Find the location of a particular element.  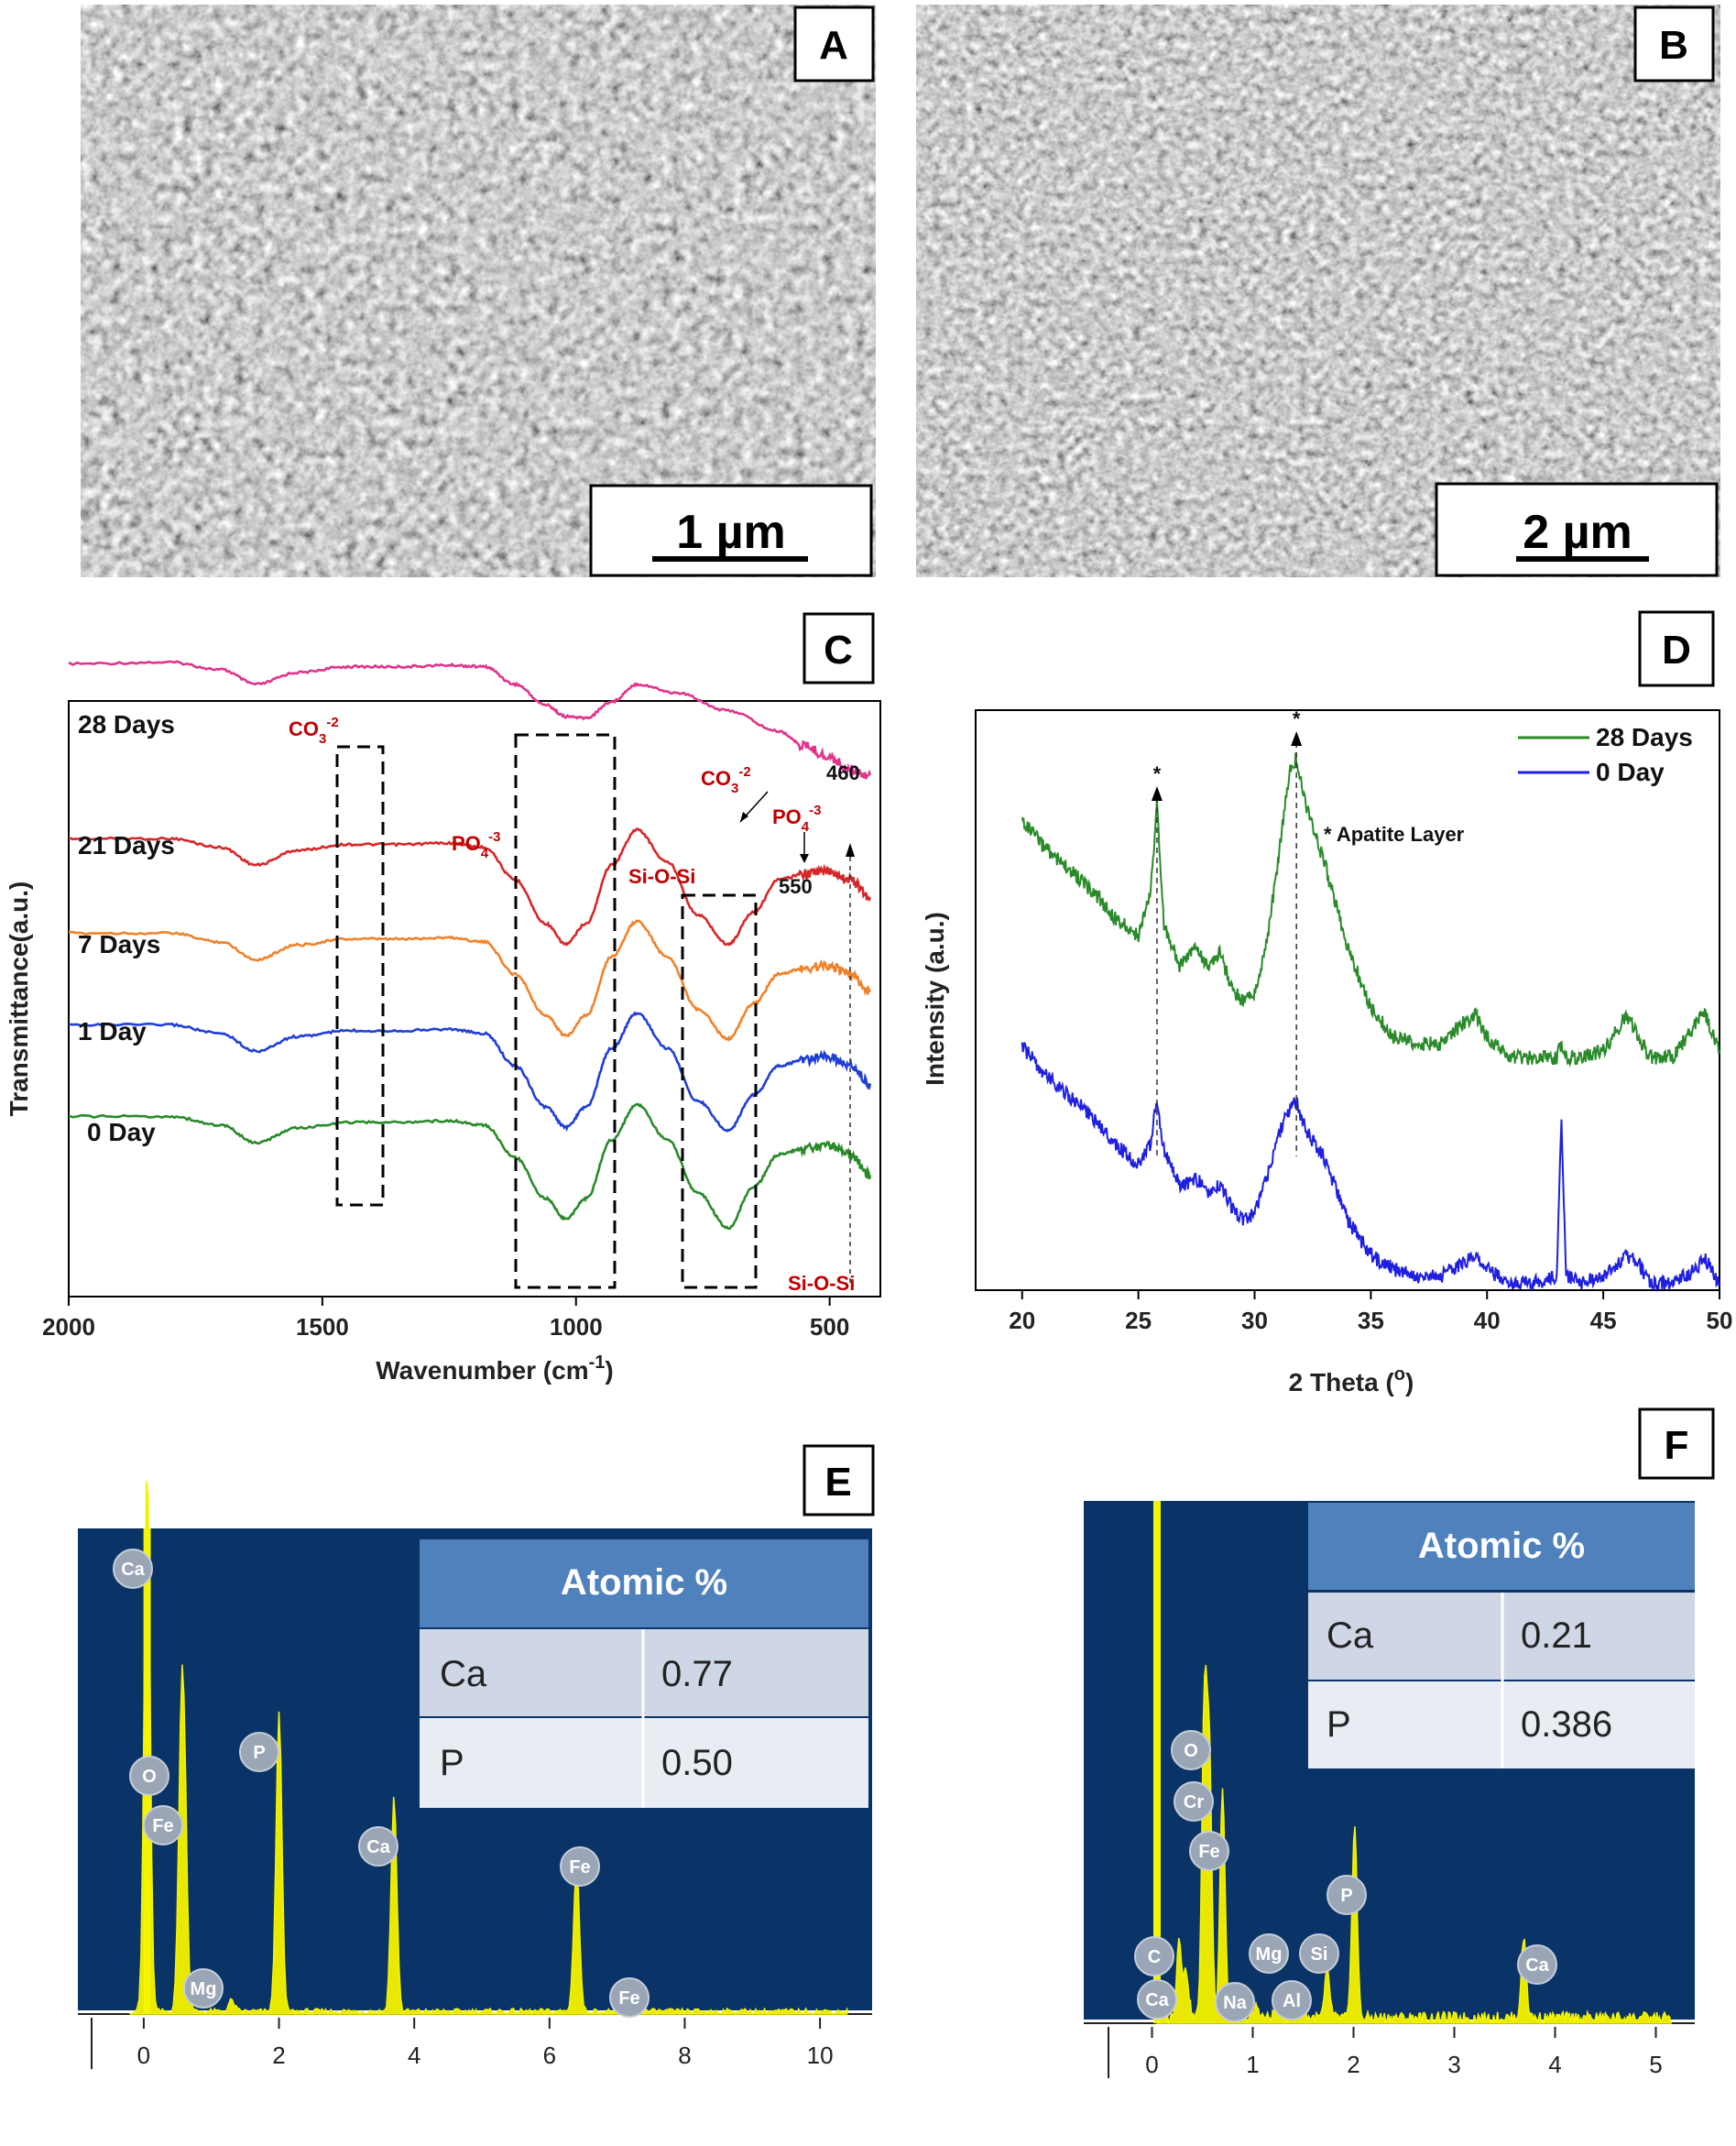

panel-b: B 2 µm is located at coordinates (1318, 291).